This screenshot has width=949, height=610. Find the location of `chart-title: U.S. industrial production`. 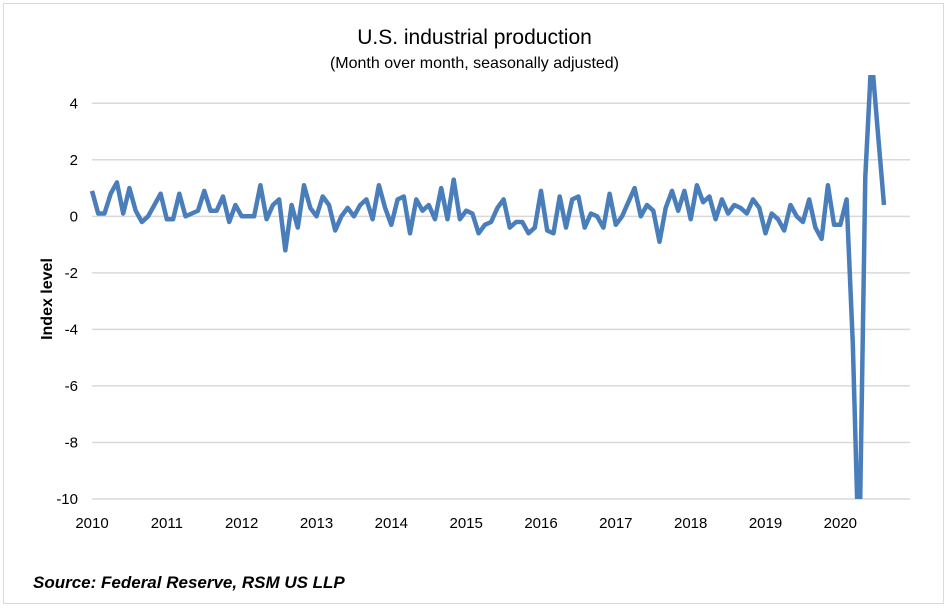

chart-title: U.S. industrial production is located at coordinates (474, 37).